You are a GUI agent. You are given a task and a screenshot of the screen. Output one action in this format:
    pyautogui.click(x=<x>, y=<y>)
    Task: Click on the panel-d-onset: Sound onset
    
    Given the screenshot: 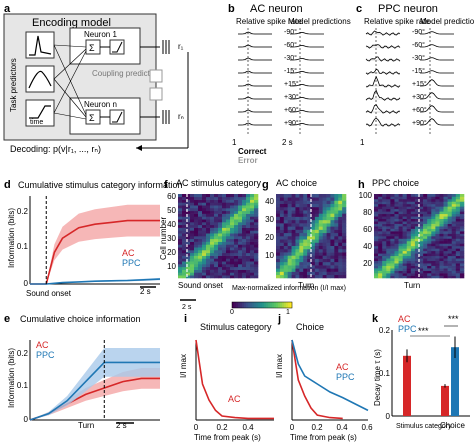 What is the action you would take?
    pyautogui.click(x=49, y=293)
    